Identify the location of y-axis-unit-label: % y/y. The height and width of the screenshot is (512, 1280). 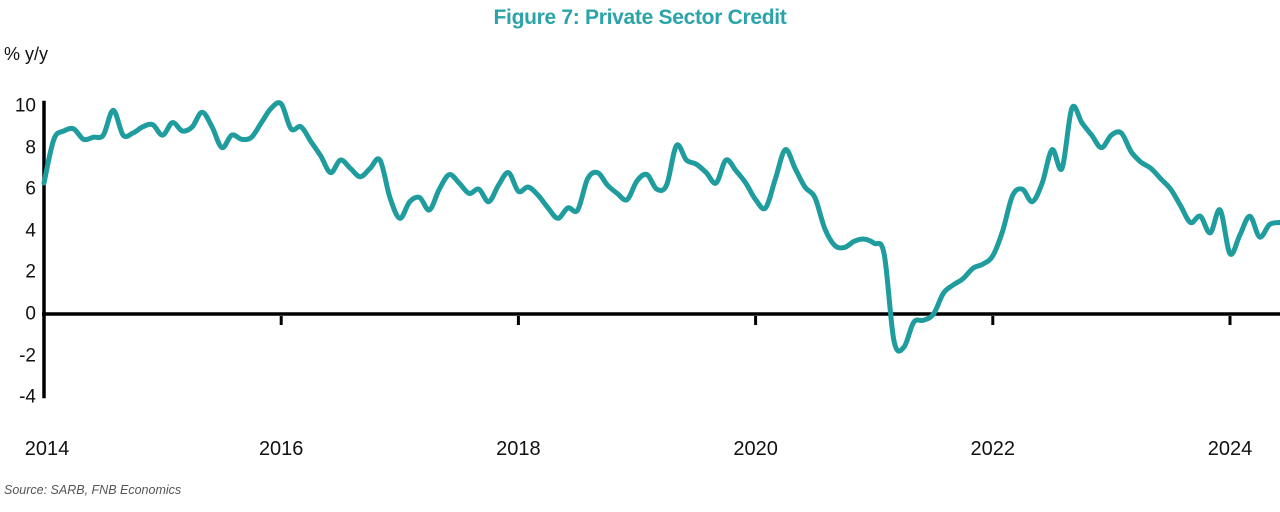
(26, 54).